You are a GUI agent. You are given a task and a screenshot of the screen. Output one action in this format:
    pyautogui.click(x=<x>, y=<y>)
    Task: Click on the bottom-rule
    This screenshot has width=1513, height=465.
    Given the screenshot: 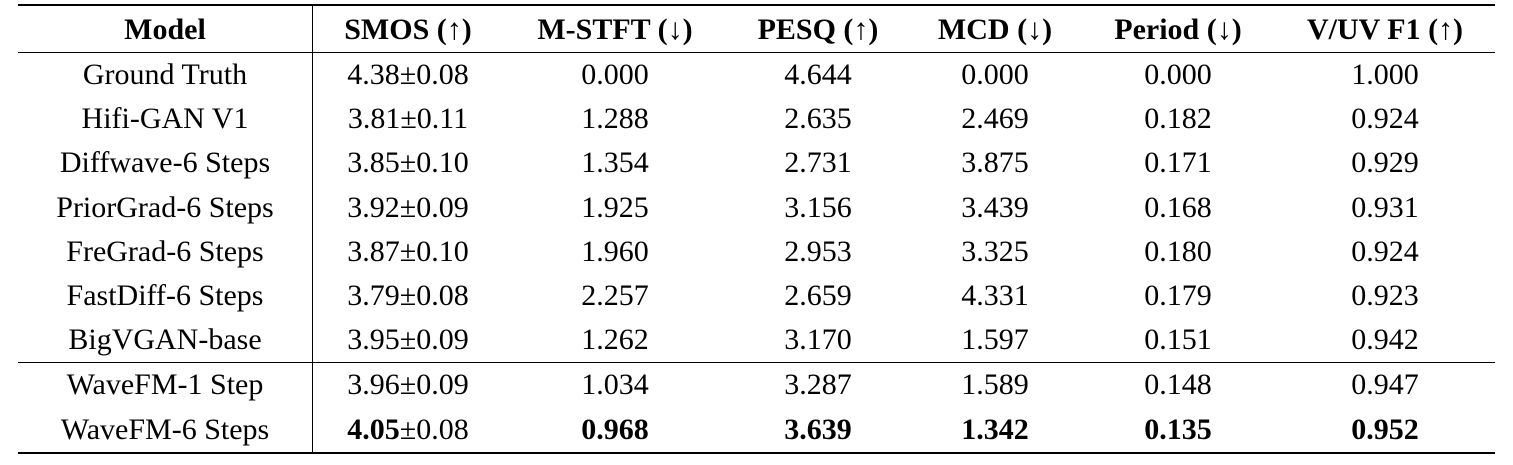 What is the action you would take?
    pyautogui.click(x=756, y=453)
    